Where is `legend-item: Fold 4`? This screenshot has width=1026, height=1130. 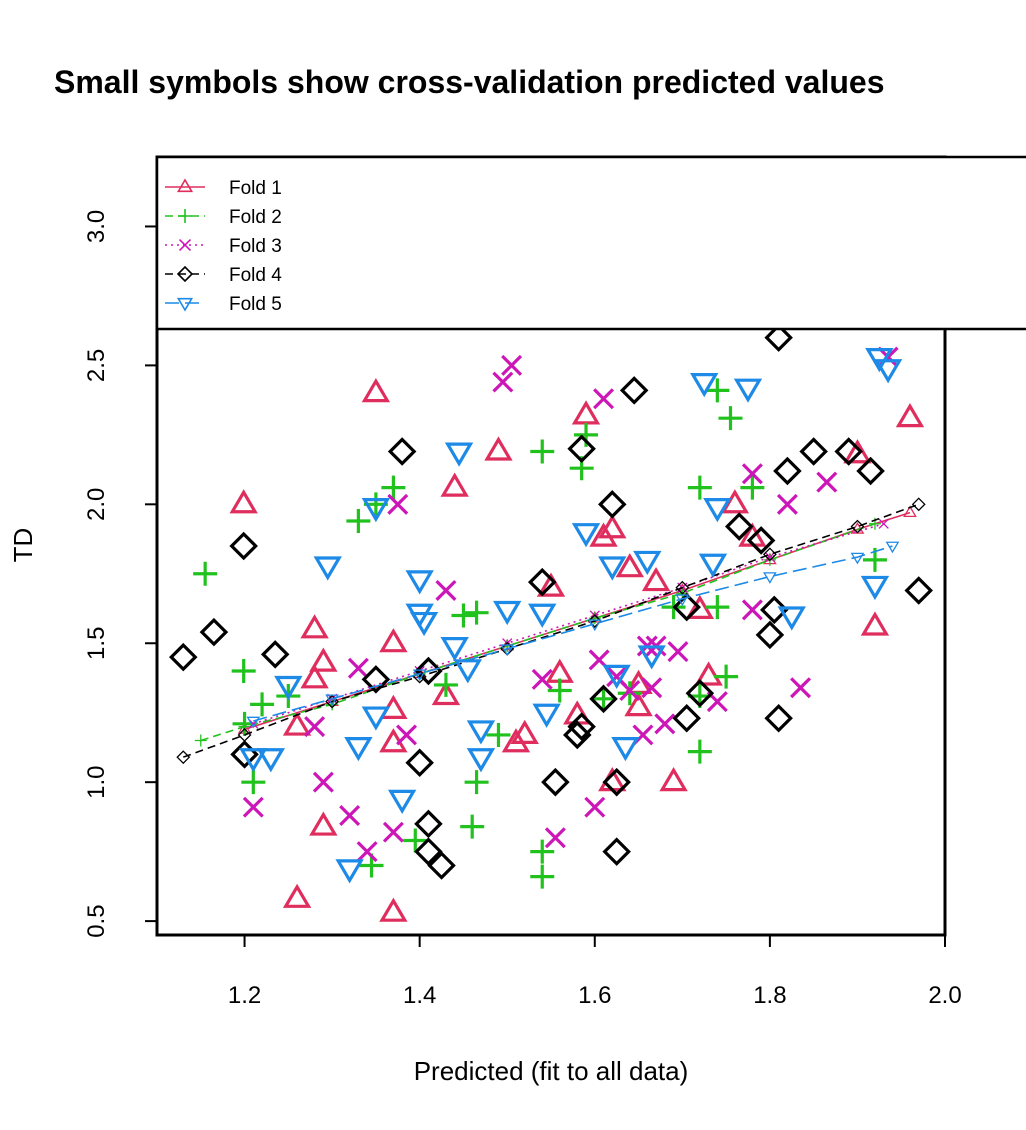 legend-item: Fold 4 is located at coordinates (223, 275).